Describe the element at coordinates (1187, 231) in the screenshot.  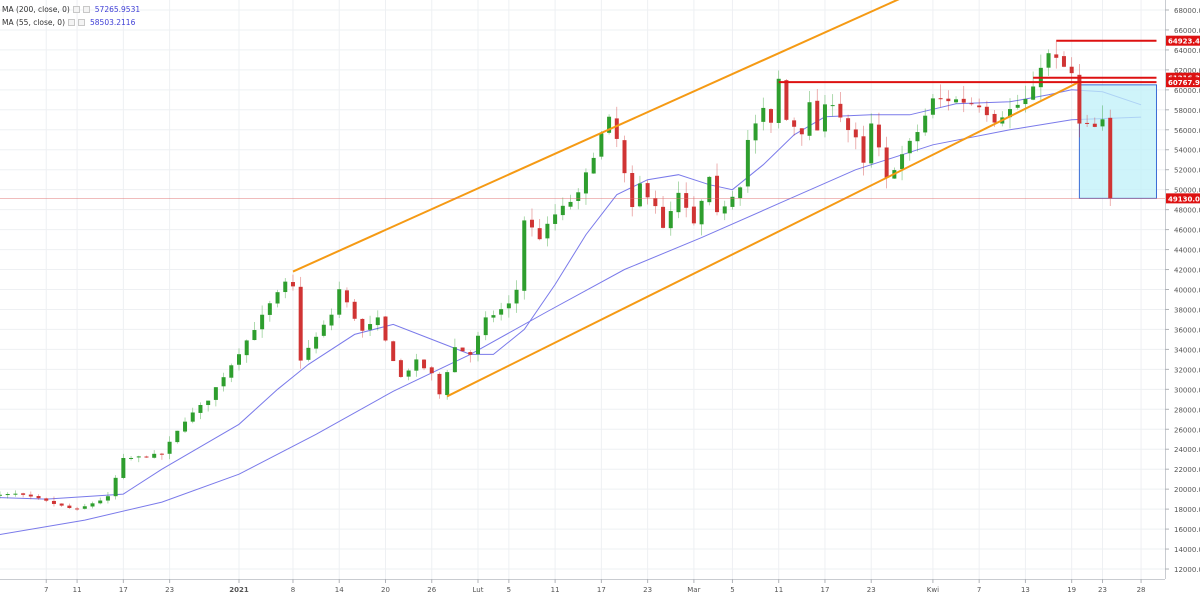
I see `y-tick-label: 46000.00` at that location.